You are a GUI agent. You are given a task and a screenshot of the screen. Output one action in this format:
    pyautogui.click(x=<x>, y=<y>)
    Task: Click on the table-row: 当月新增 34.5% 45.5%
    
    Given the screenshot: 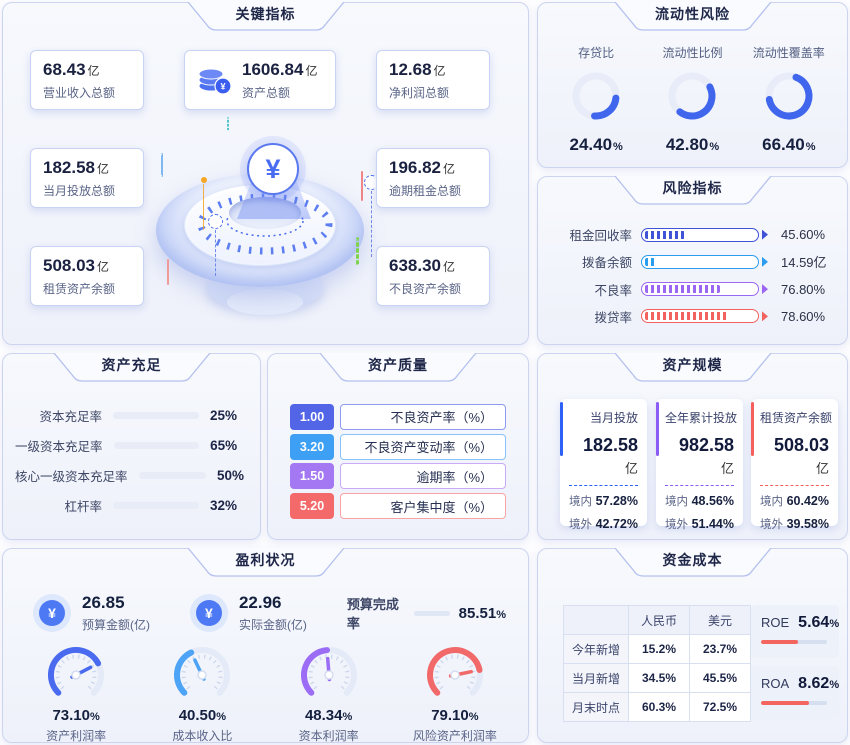 What is the action you would take?
    pyautogui.click(x=657, y=678)
    